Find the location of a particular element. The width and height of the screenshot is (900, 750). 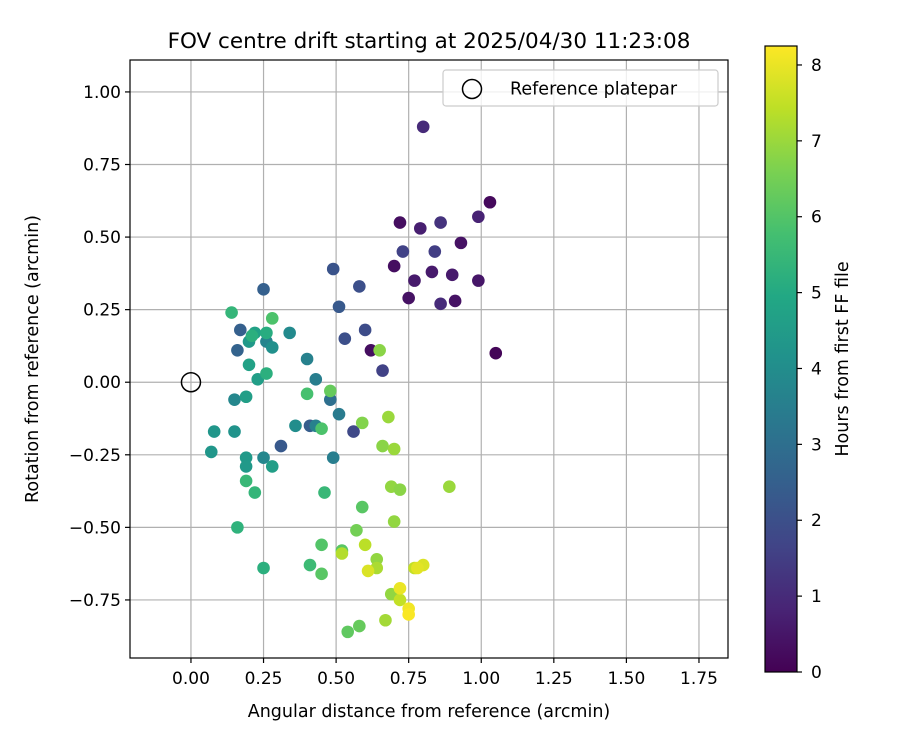

legend: Reference platepar is located at coordinates (580, 88).